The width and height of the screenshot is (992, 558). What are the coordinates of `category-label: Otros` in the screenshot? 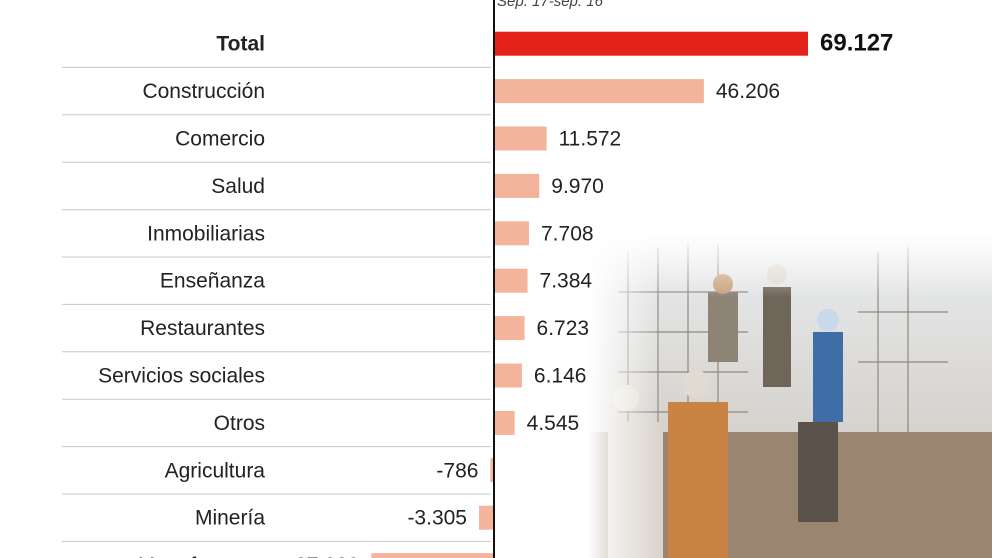 It's located at (239, 423).